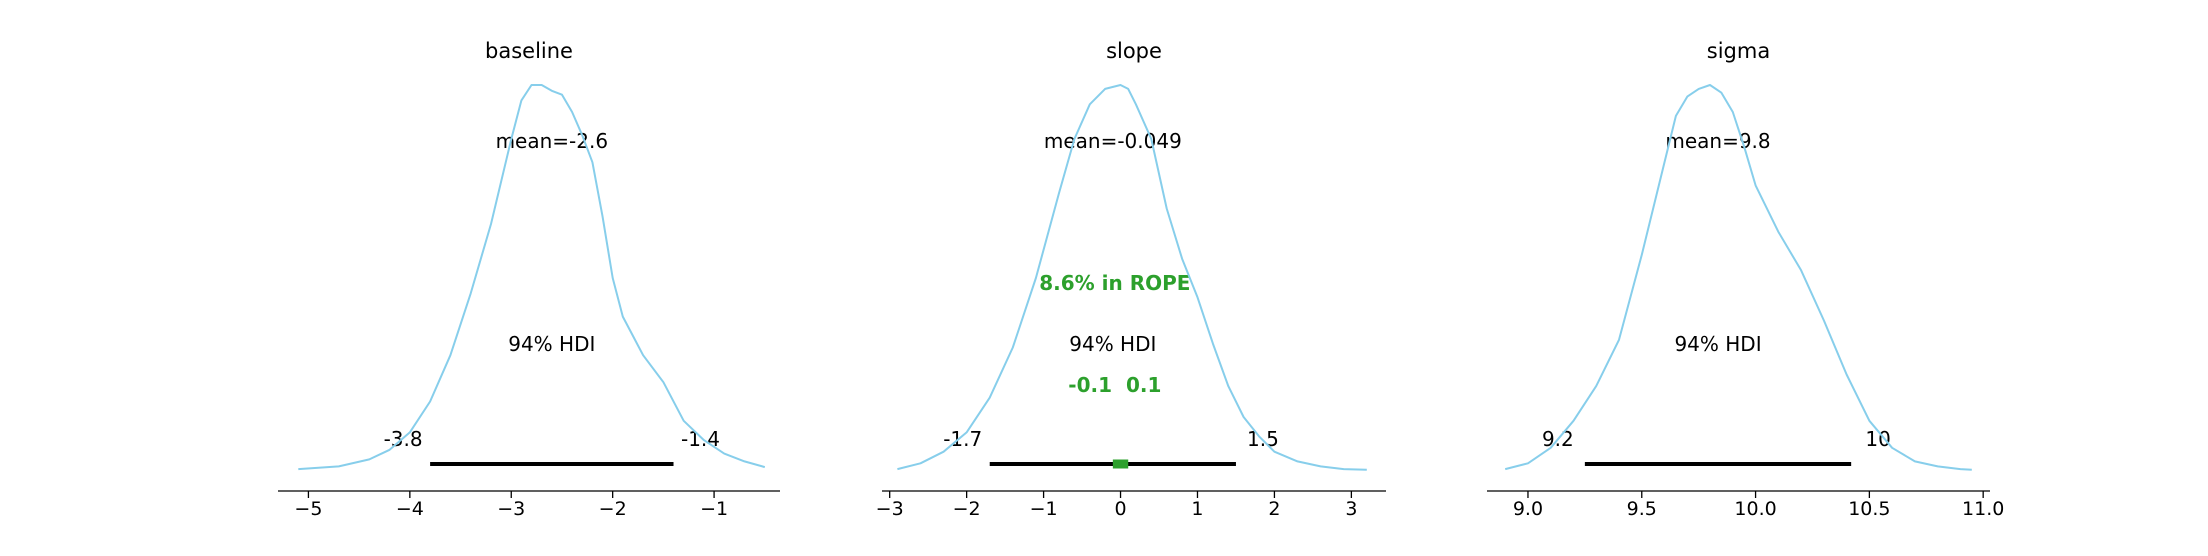 The width and height of the screenshot is (2208, 556). What do you see at coordinates (1983, 509) in the screenshot?
I see `x-tick-label: 11.0` at bounding box center [1983, 509].